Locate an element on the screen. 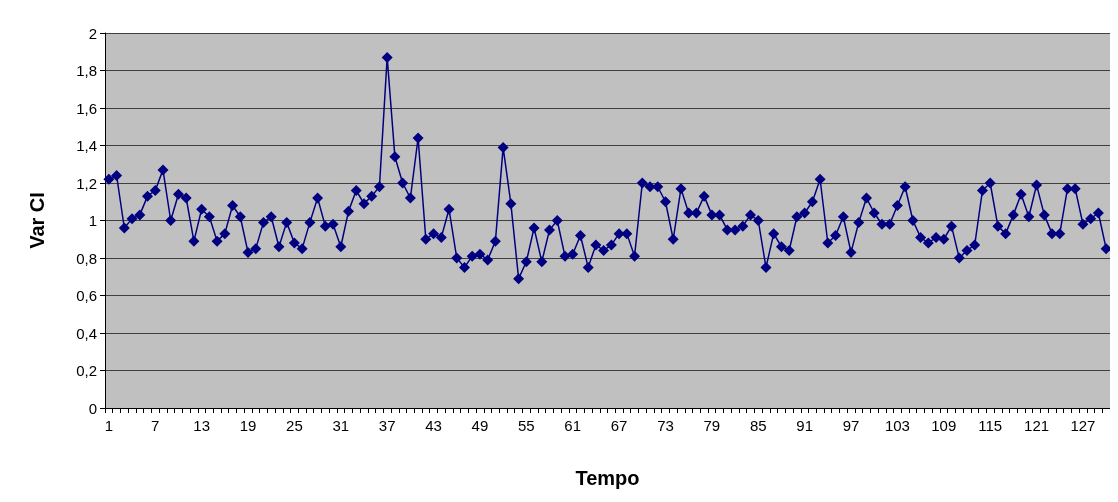 The image size is (1118, 502). x-tick-label: 97 is located at coordinates (851, 425).